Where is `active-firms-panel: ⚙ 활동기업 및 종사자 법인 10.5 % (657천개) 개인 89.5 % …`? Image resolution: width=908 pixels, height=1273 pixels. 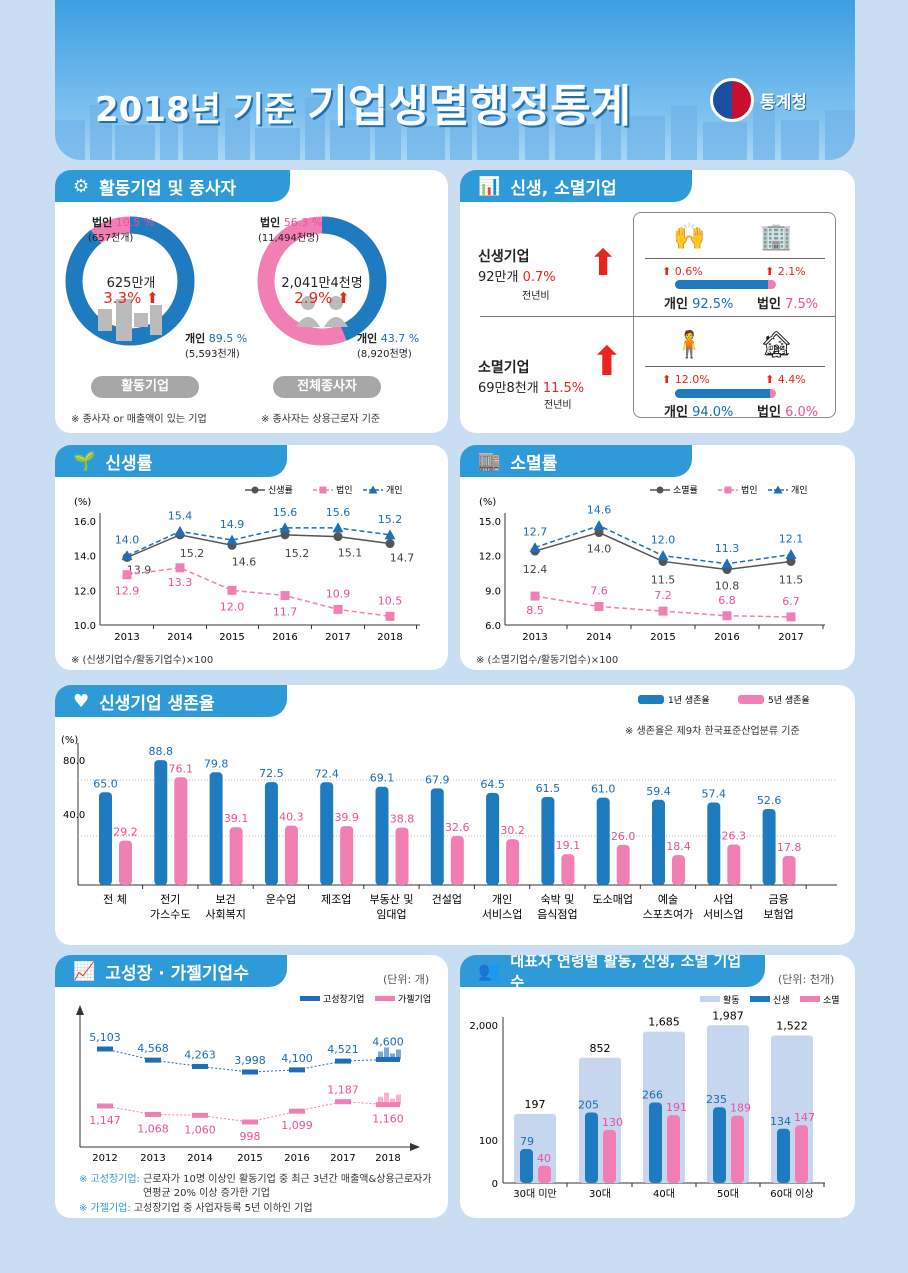 active-firms-panel: ⚙ 활동기업 및 종사자 법인 10.5 % (657천개) 개인 89.5 % … is located at coordinates (251, 301).